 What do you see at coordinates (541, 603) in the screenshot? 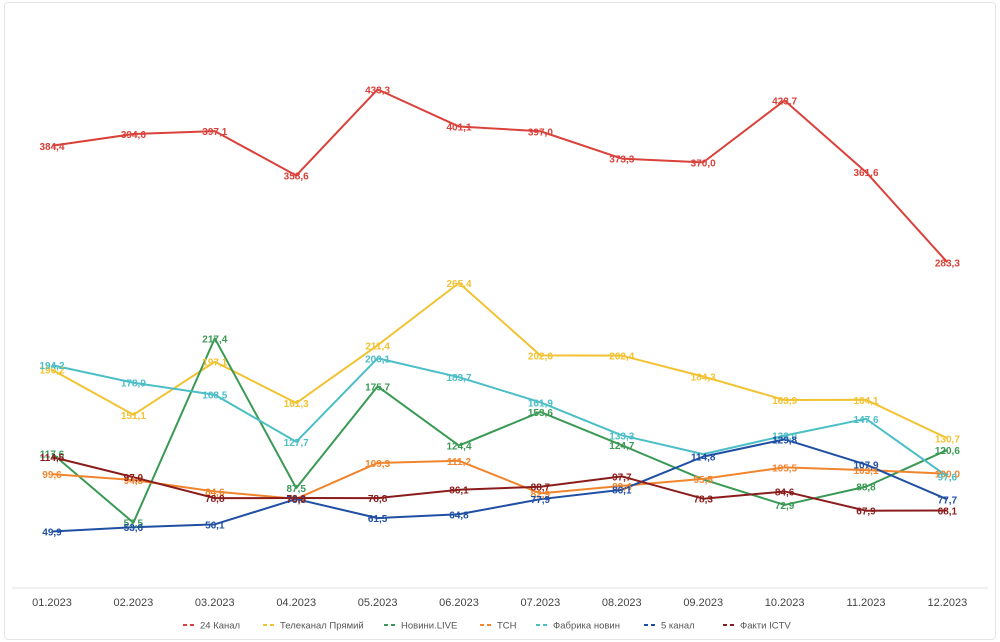
I see `x-tick-label: 07.2023` at bounding box center [541, 603].